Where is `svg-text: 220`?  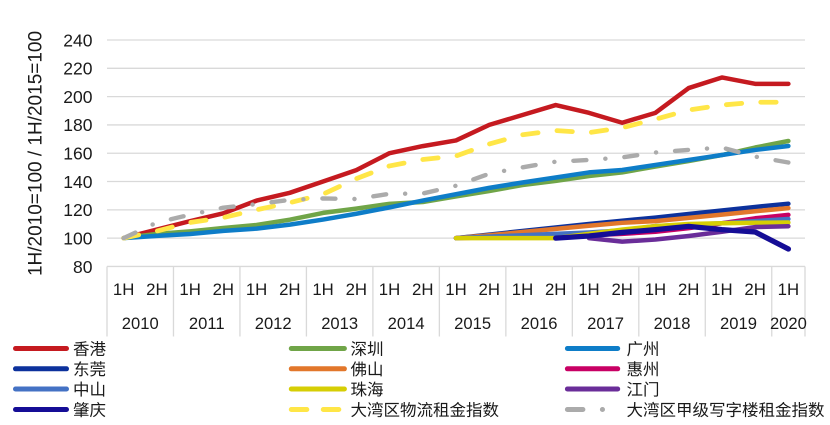
svg-text: 220 is located at coordinates (77, 69).